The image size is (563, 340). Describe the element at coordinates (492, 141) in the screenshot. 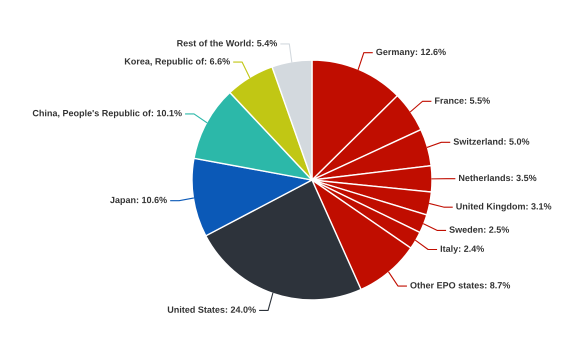

I see `slice-label: Switzerland: 5.0%` at that location.